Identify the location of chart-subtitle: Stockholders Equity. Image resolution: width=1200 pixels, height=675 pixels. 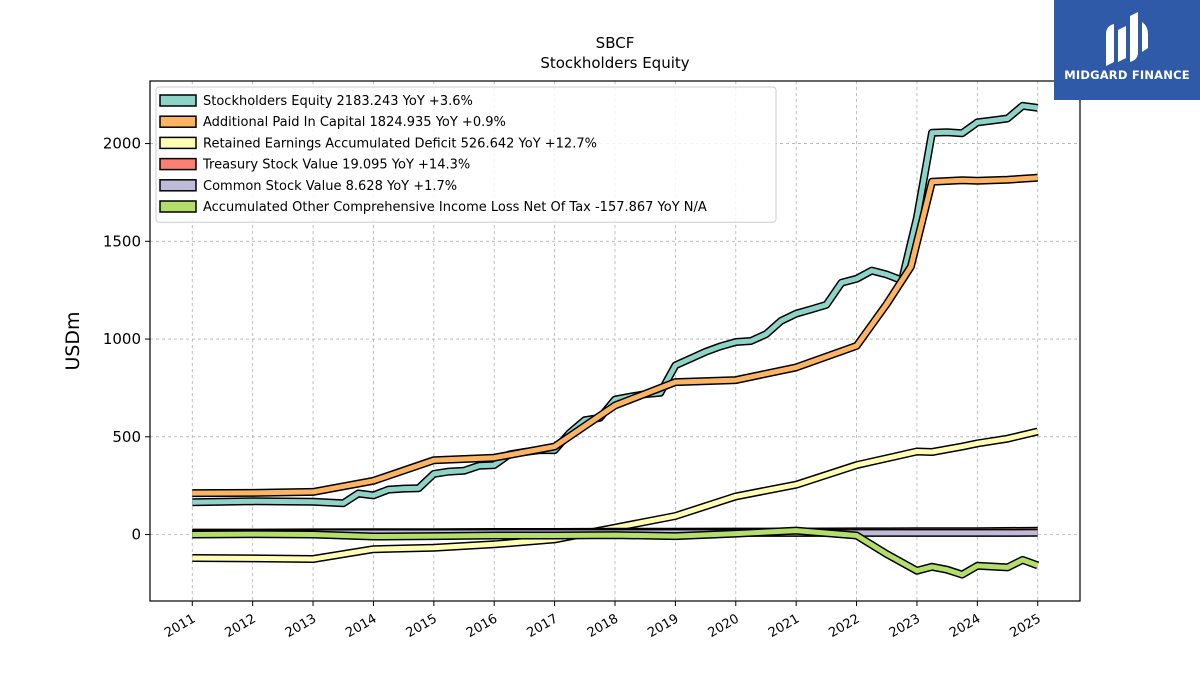
(614, 63).